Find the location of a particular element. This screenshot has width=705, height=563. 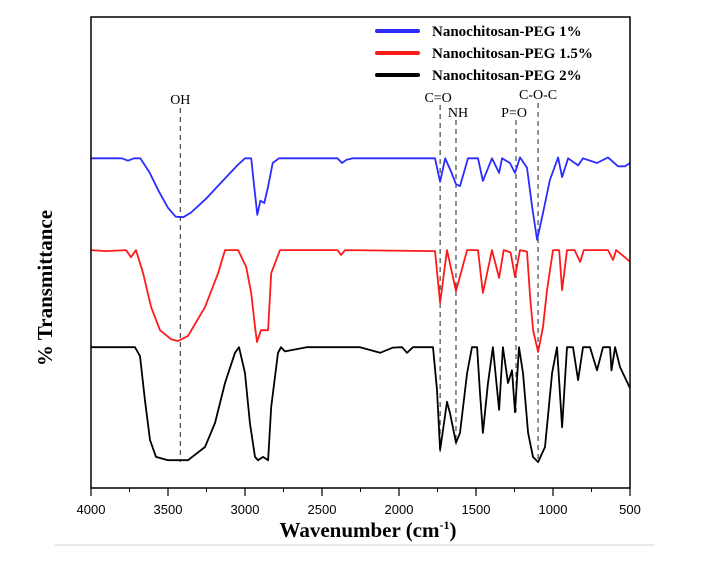

x-tick-label: 2500 is located at coordinates (322, 509).